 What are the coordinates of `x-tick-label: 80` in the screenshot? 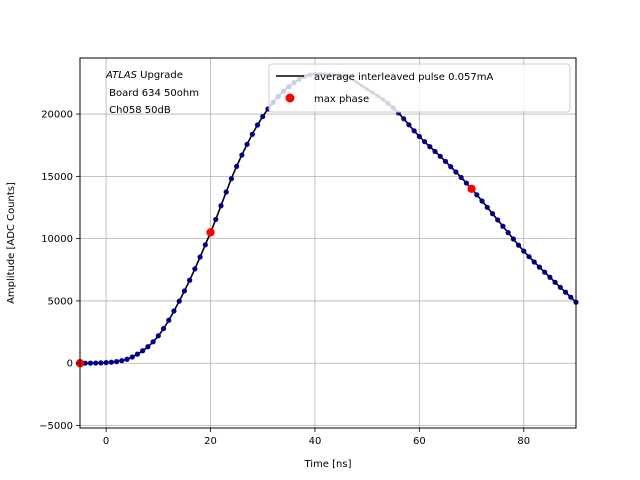 It's located at (523, 441).